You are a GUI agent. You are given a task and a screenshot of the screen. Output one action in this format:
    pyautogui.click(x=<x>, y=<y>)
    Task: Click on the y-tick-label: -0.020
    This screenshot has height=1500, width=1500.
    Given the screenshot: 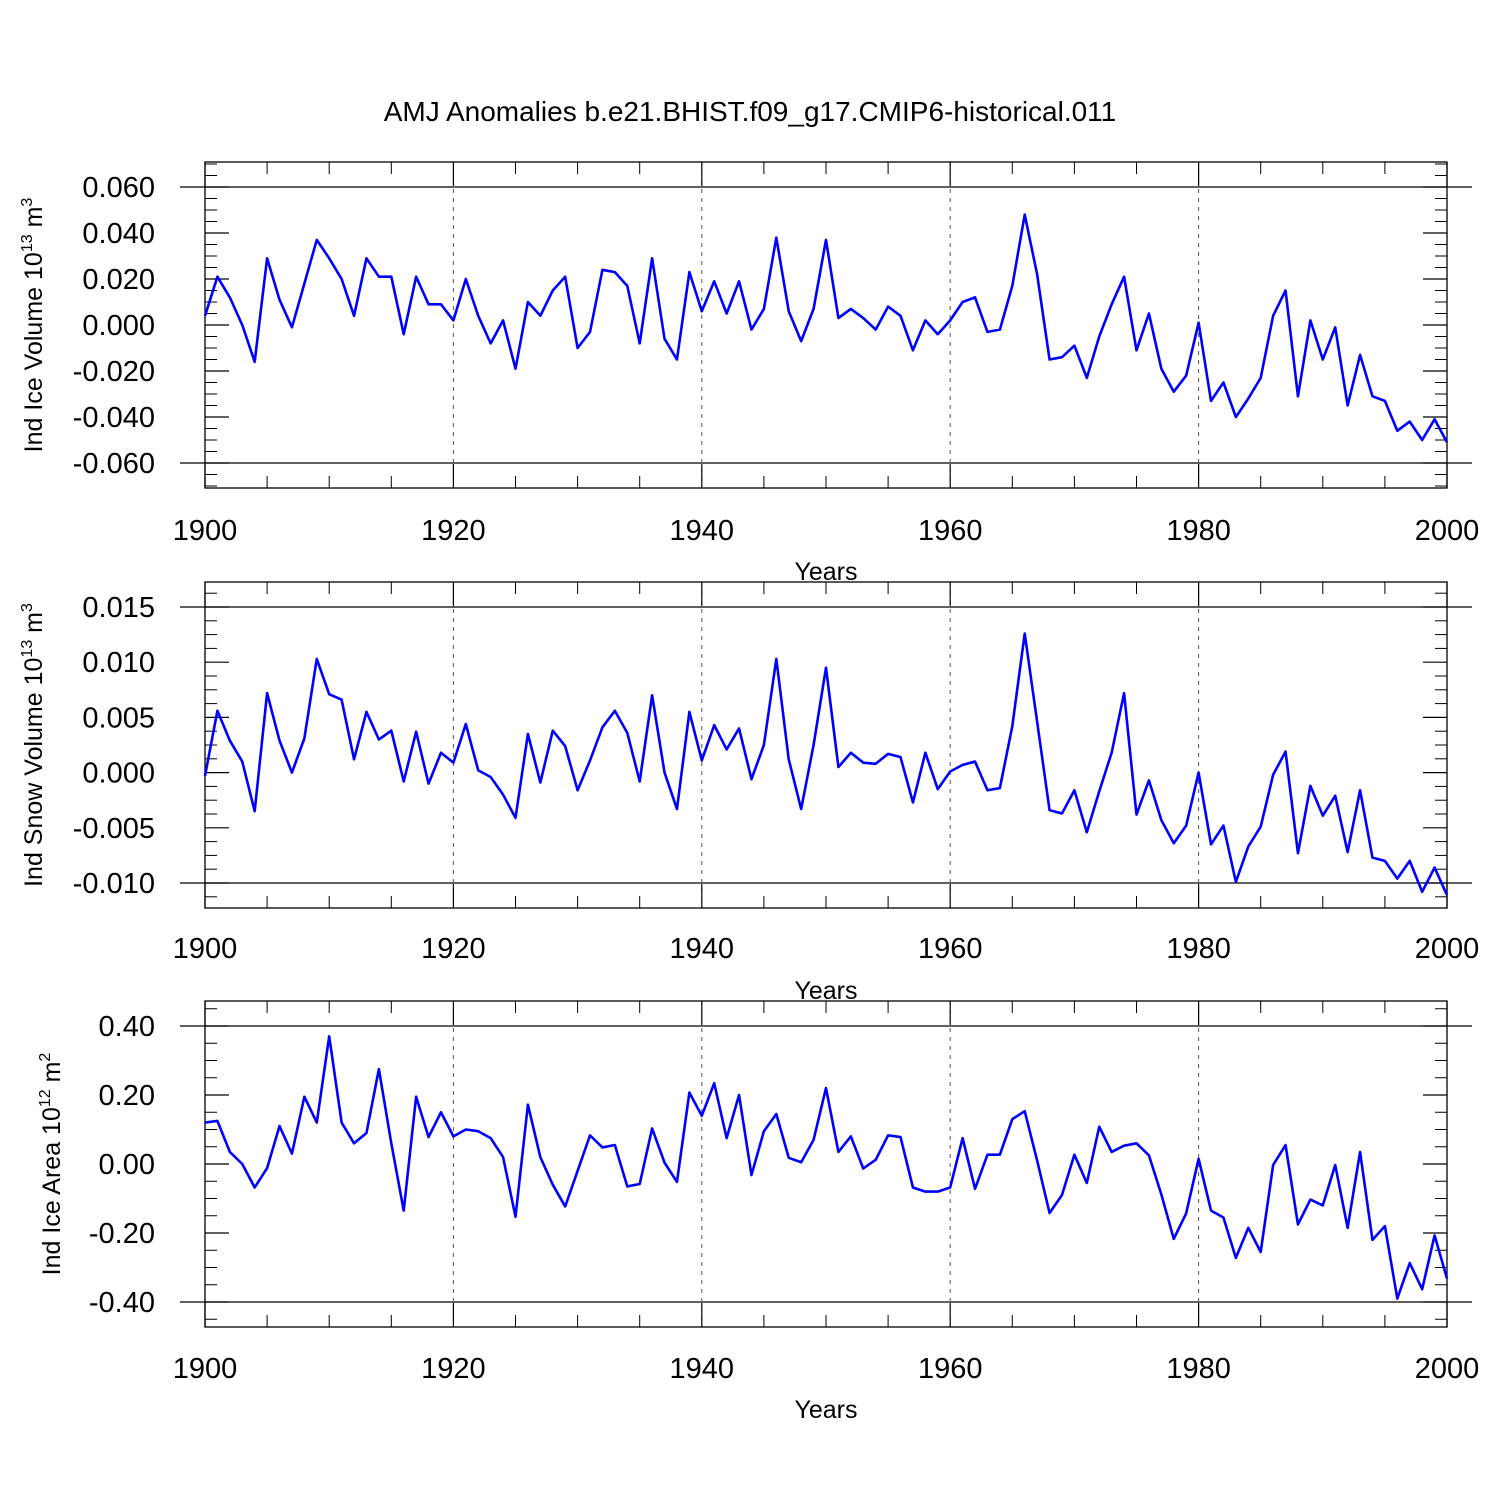 What is the action you would take?
    pyautogui.click(x=114, y=372)
    